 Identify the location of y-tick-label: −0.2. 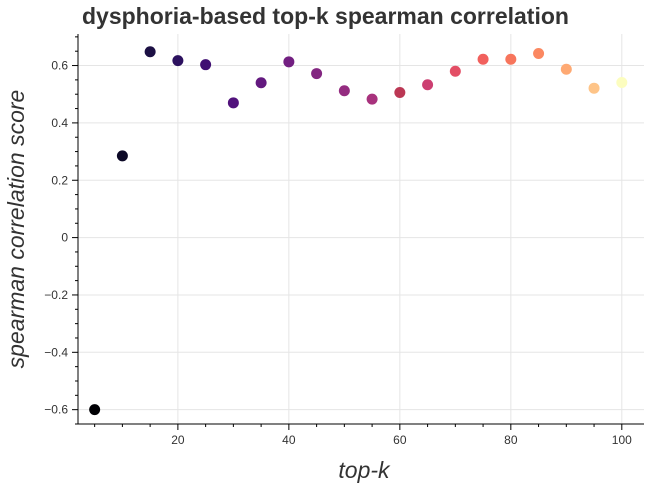
(56, 295).